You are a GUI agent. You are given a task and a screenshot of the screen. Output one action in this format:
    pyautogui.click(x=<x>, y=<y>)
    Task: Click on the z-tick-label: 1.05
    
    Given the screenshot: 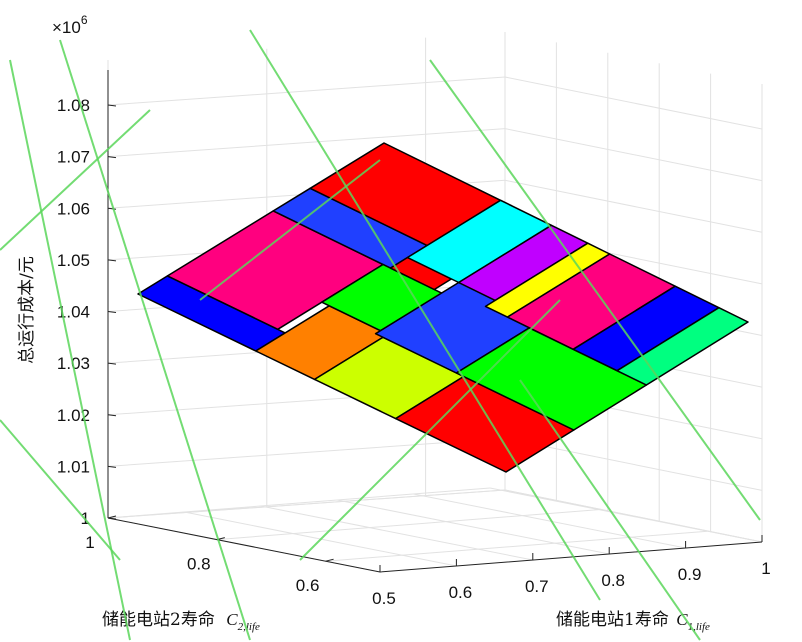 What is the action you would take?
    pyautogui.click(x=73, y=260)
    